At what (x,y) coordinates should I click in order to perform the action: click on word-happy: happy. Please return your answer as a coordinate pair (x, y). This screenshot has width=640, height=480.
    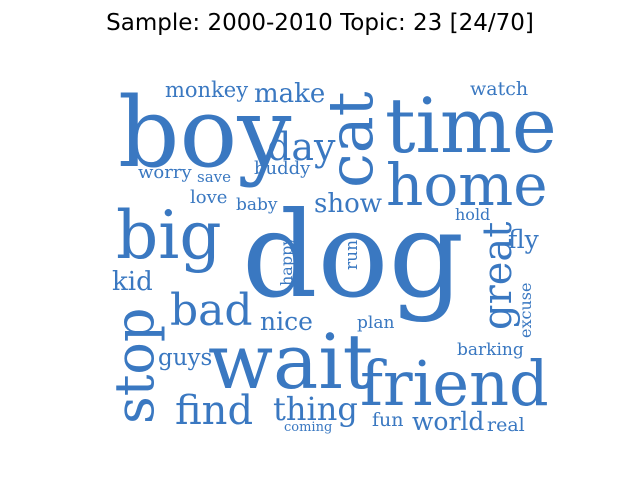
    Looking at the image, I should click on (286, 261).